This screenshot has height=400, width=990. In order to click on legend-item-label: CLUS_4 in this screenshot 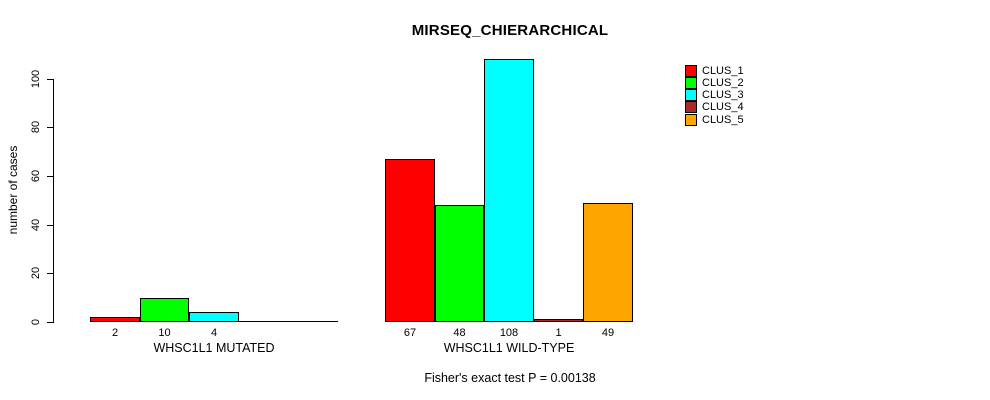, I will do `click(723, 107)`.